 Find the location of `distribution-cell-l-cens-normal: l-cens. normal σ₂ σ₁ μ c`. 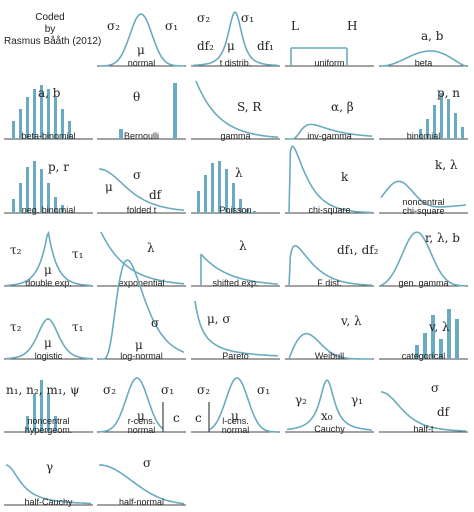

distribution-cell-l-cens-normal: l-cens. normal σ₂ σ₁ μ c is located at coordinates (235, 403).